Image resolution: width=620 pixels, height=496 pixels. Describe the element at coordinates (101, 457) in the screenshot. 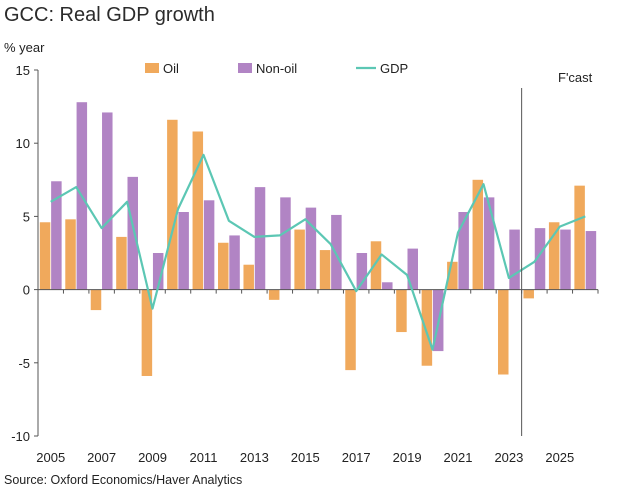

I see `x-tick-label: 2007` at that location.